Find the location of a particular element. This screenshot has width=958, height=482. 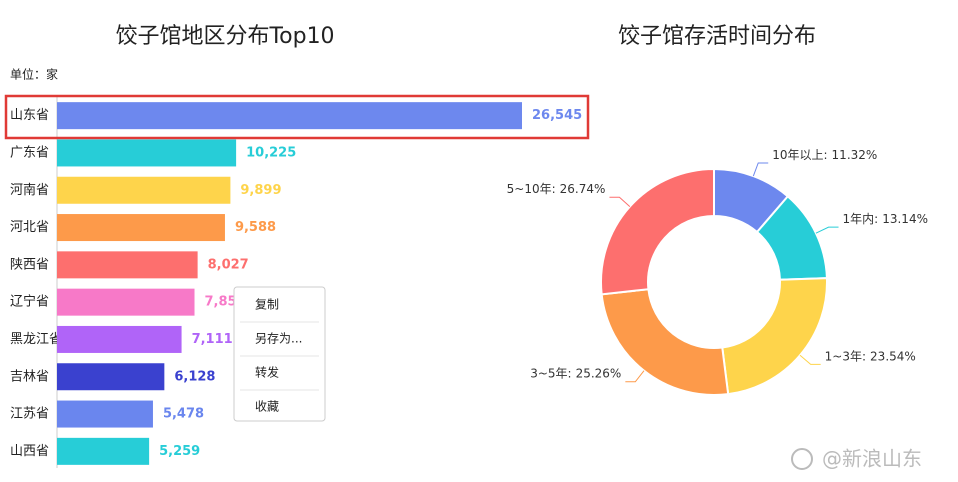

category-label: 山西省 is located at coordinates (29, 451).